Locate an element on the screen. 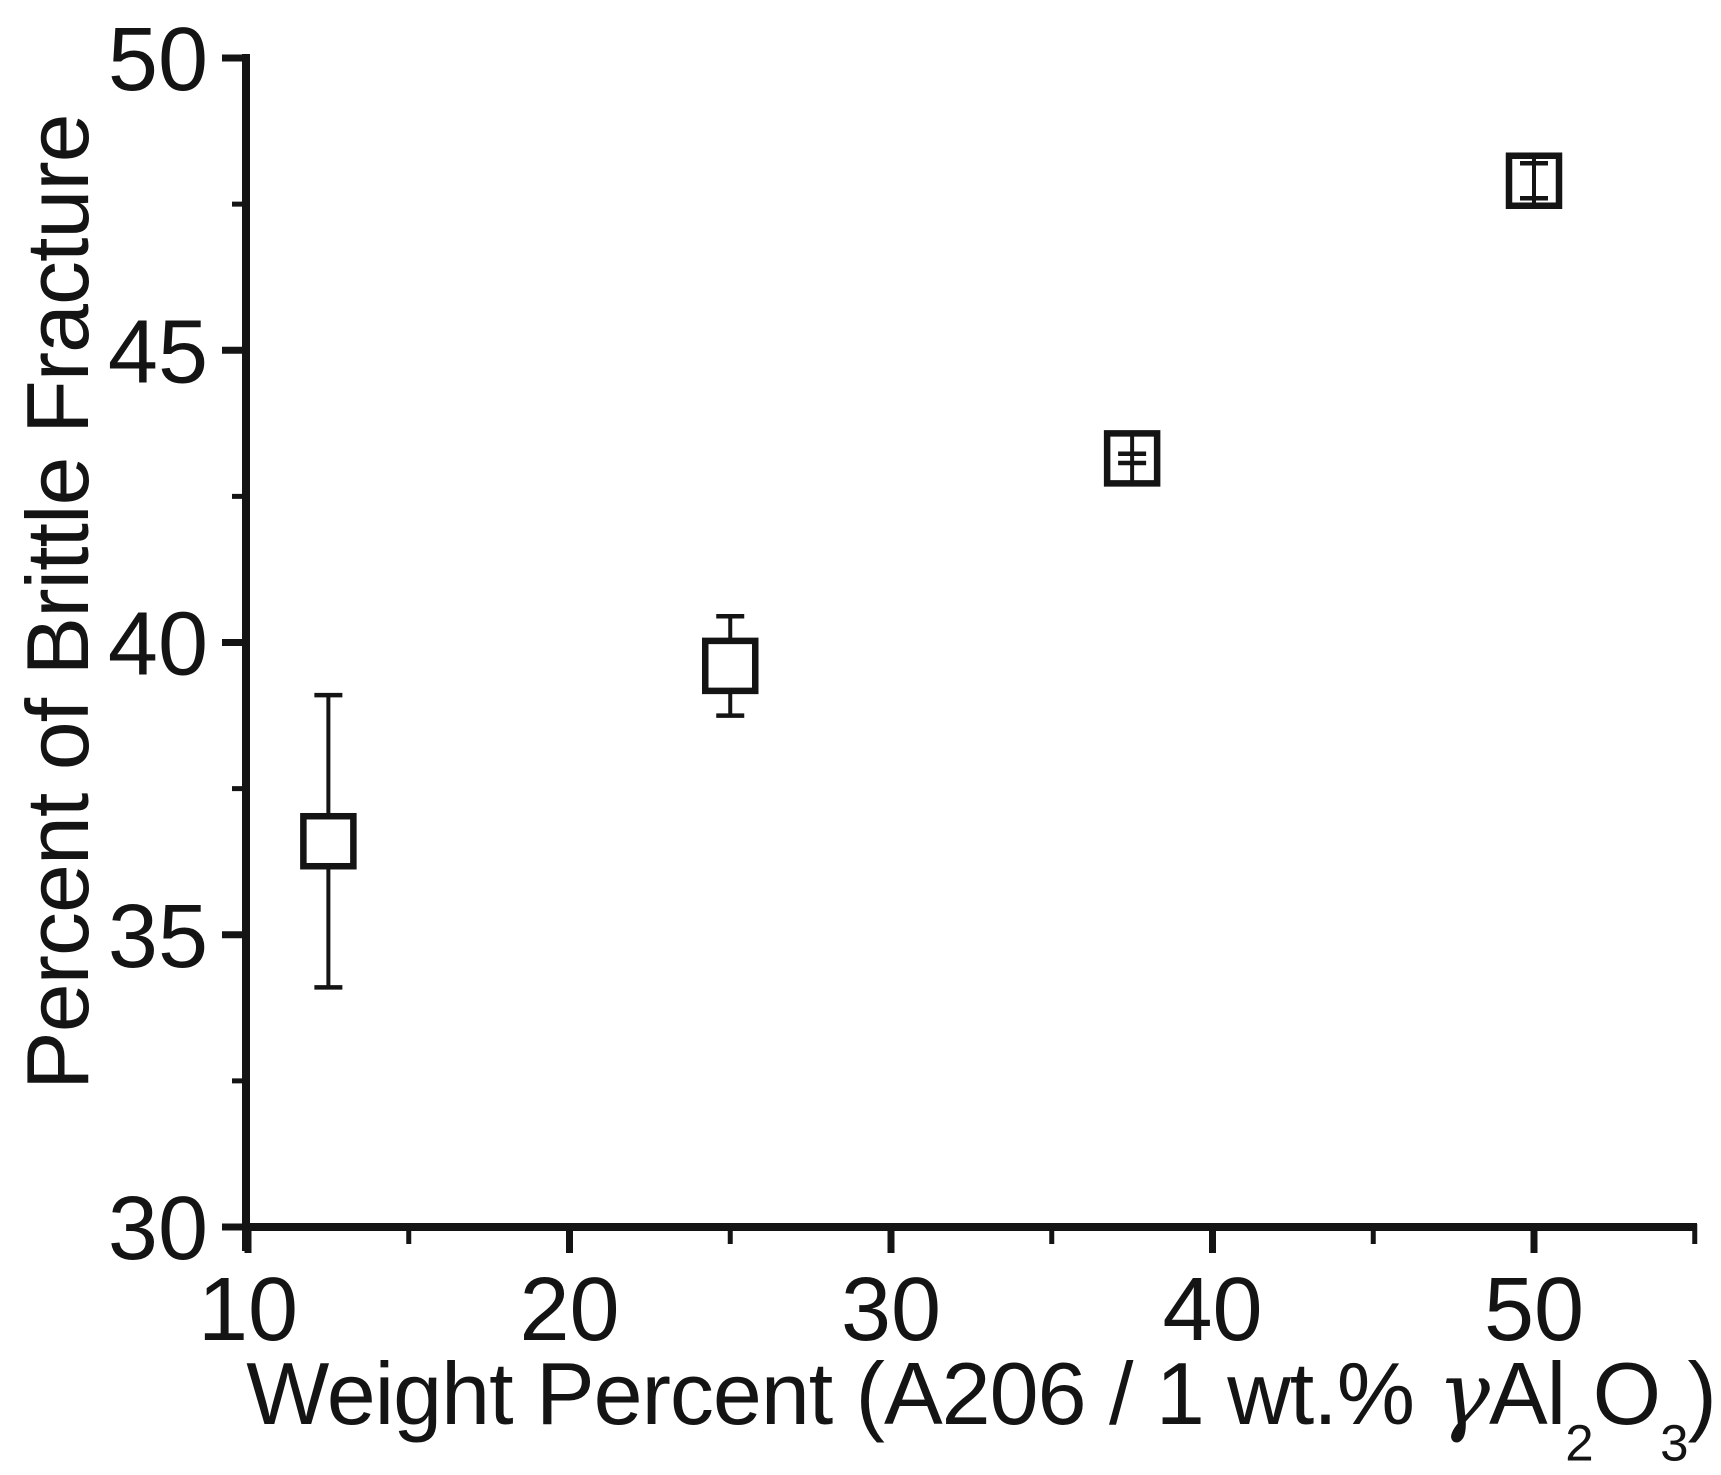 The width and height of the screenshot is (1721, 1475). y-axis-tick-label: 50 is located at coordinates (158, 60).